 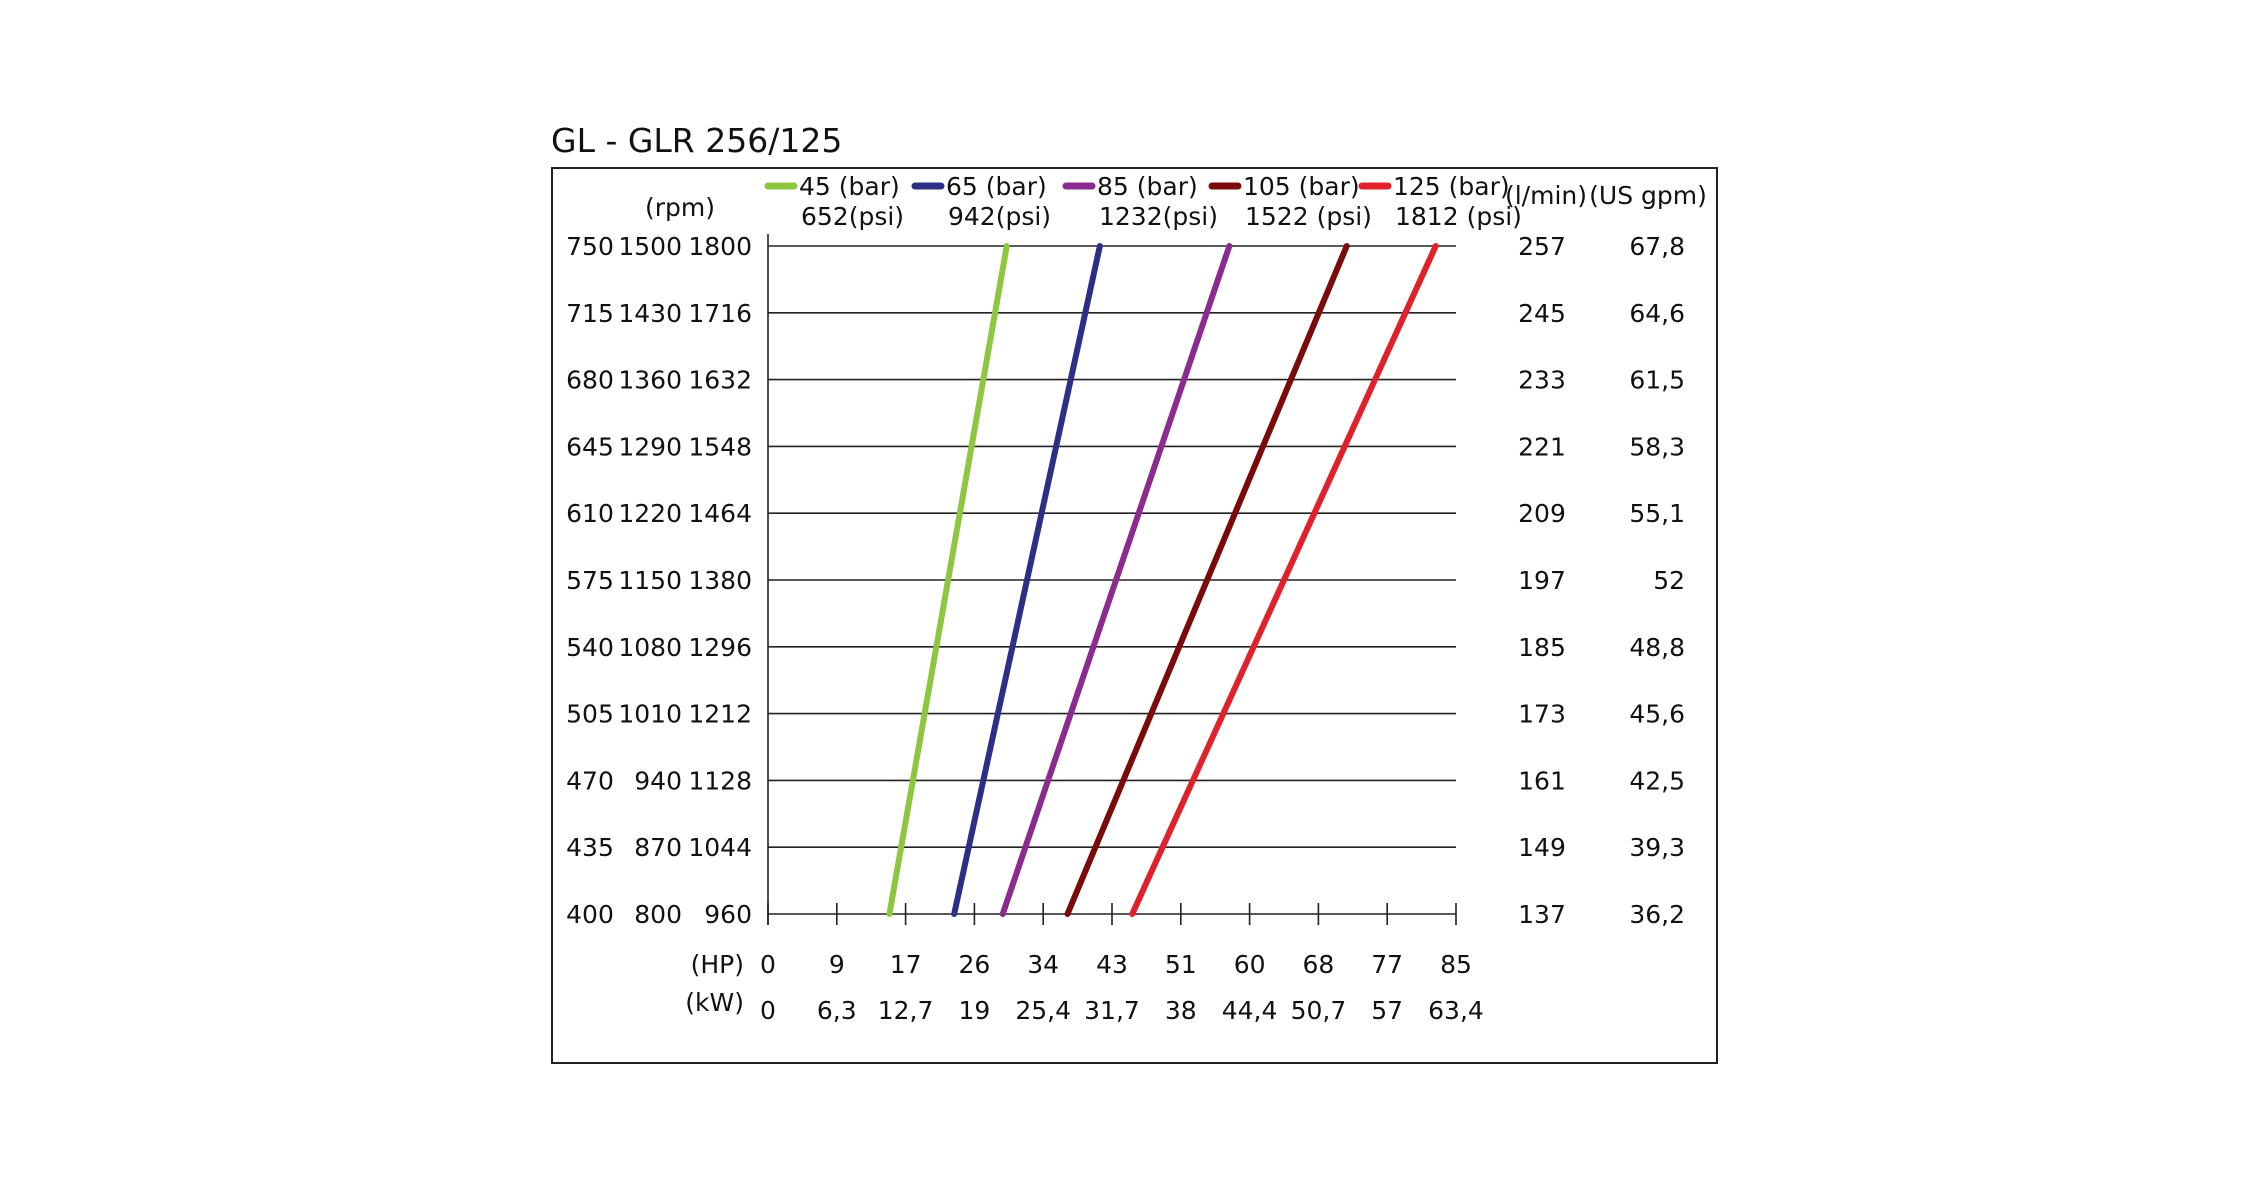 What do you see at coordinates (1043, 964) in the screenshot?
I see `hp-tick-label: 34` at bounding box center [1043, 964].